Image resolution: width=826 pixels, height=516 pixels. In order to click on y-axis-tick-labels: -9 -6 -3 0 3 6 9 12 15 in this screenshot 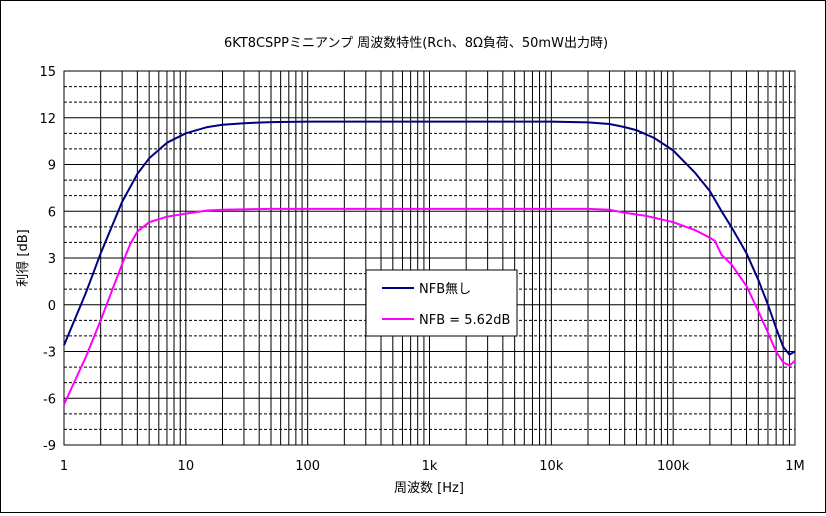, I will do `click(47, 259)`.